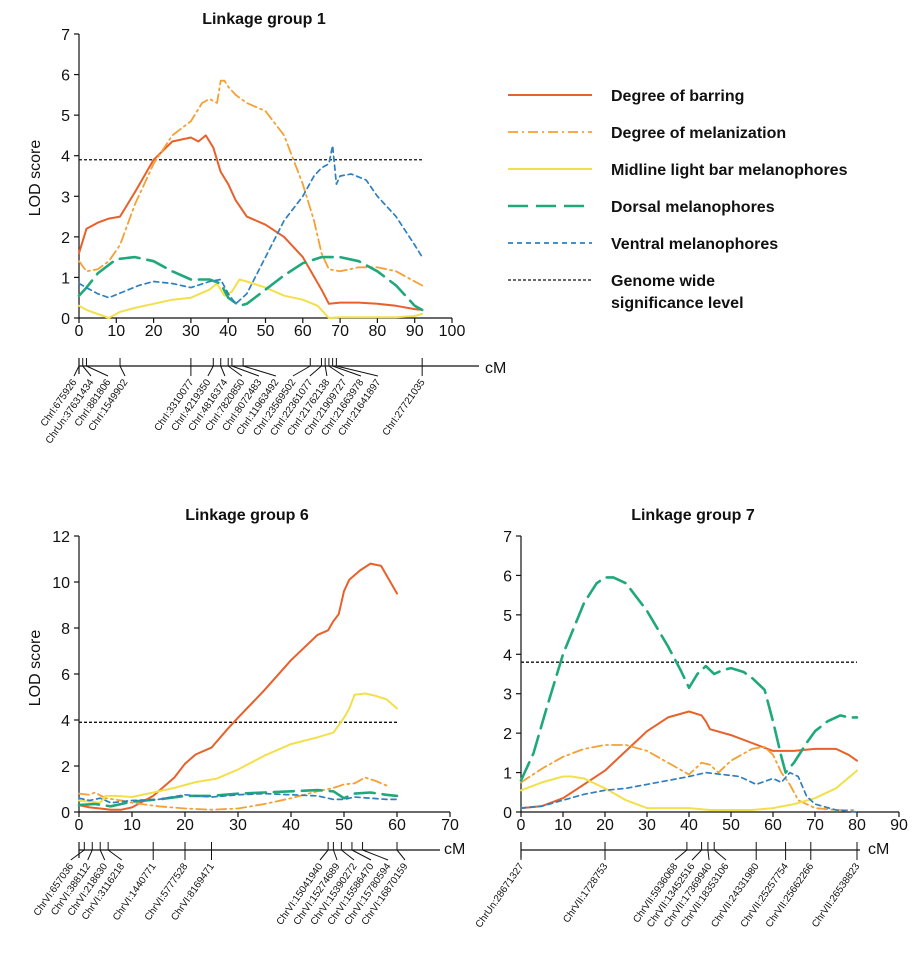  Describe the element at coordinates (61, 537) in the screenshot. I see `y-tick-label: 12` at that location.